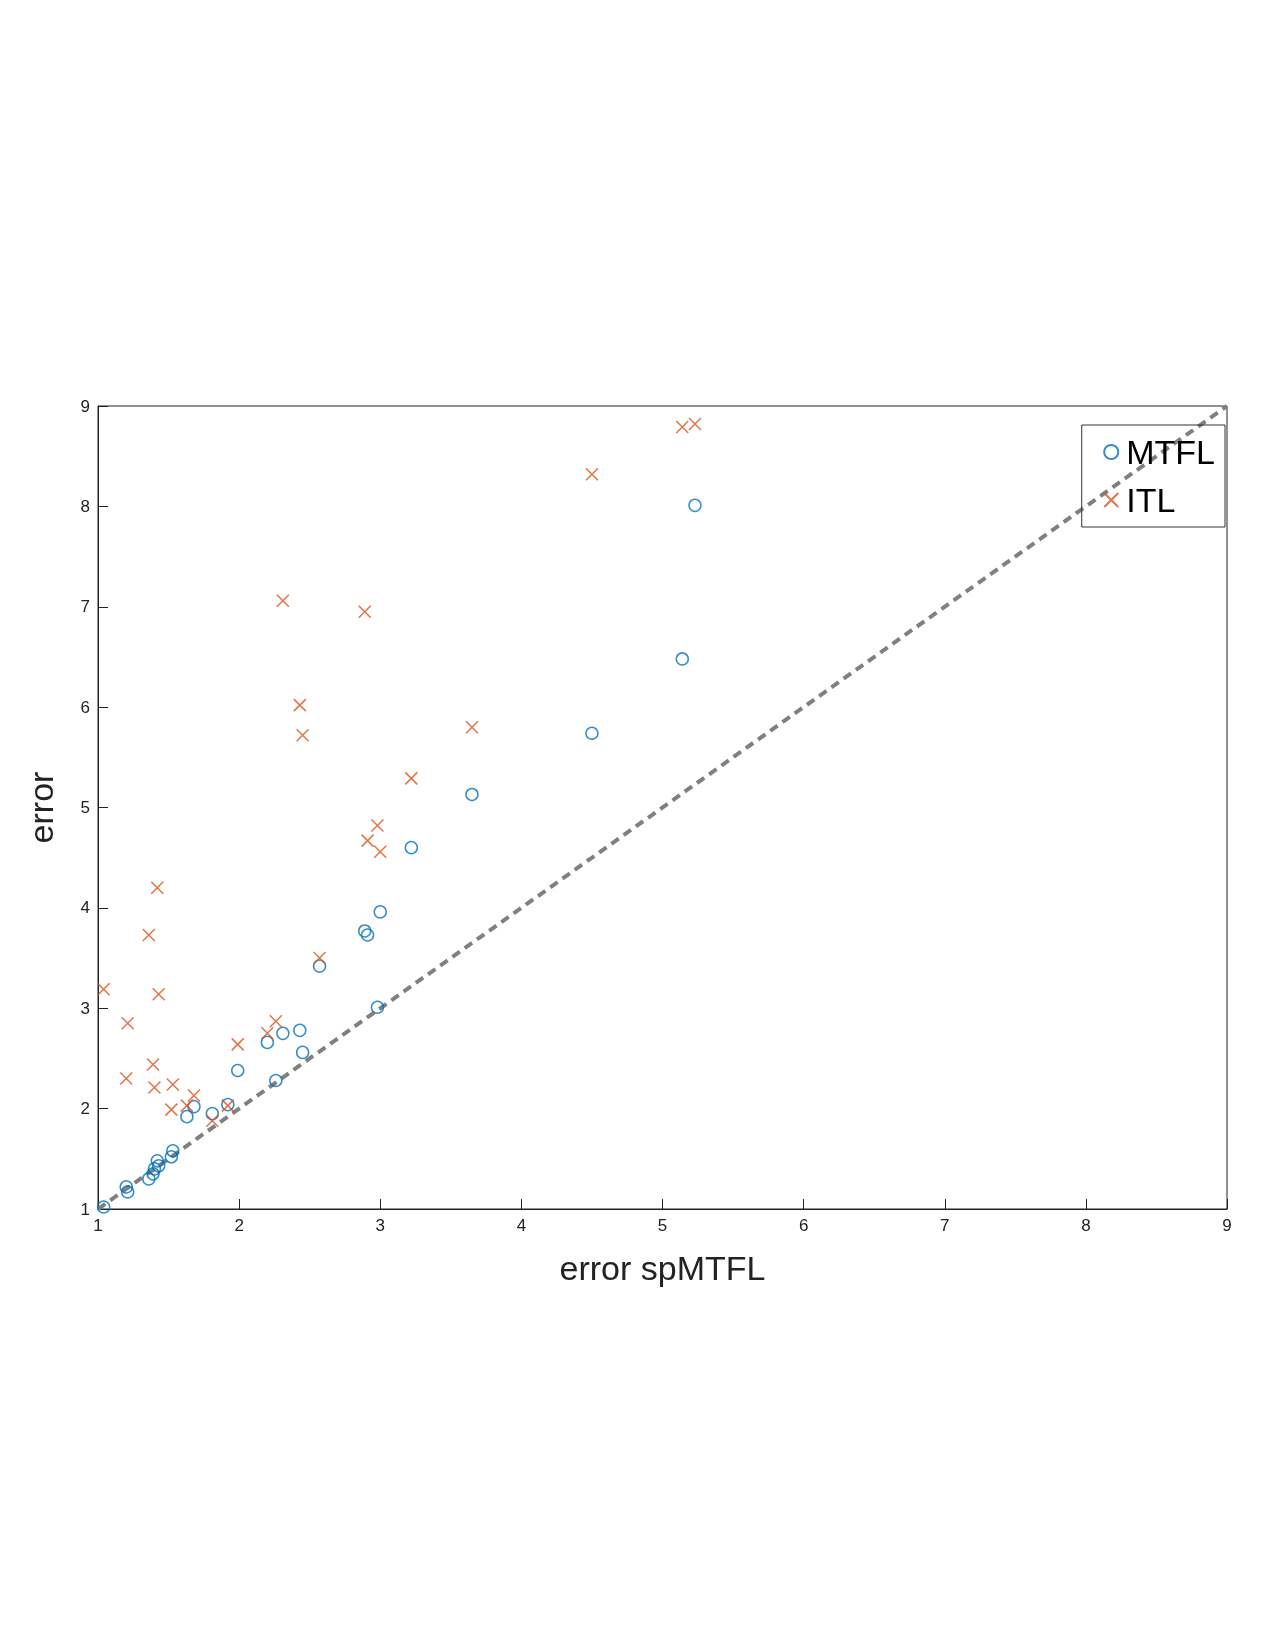 The image size is (1275, 1650). What do you see at coordinates (85, 1109) in the screenshot?
I see `y-tick-label: 2` at bounding box center [85, 1109].